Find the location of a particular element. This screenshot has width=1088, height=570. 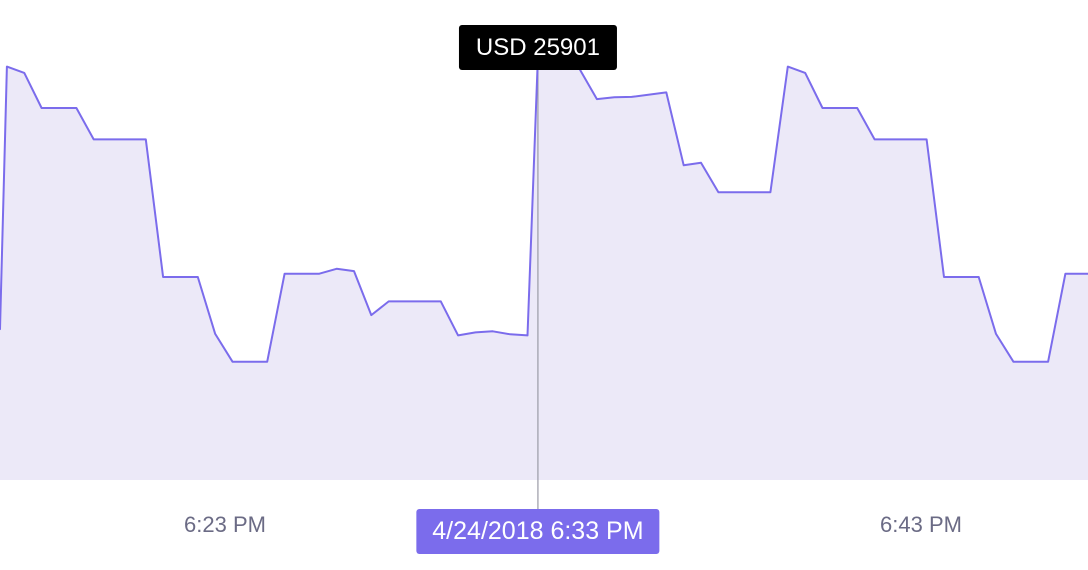

x-tick-label-623: 6:23 PM is located at coordinates (225, 524).